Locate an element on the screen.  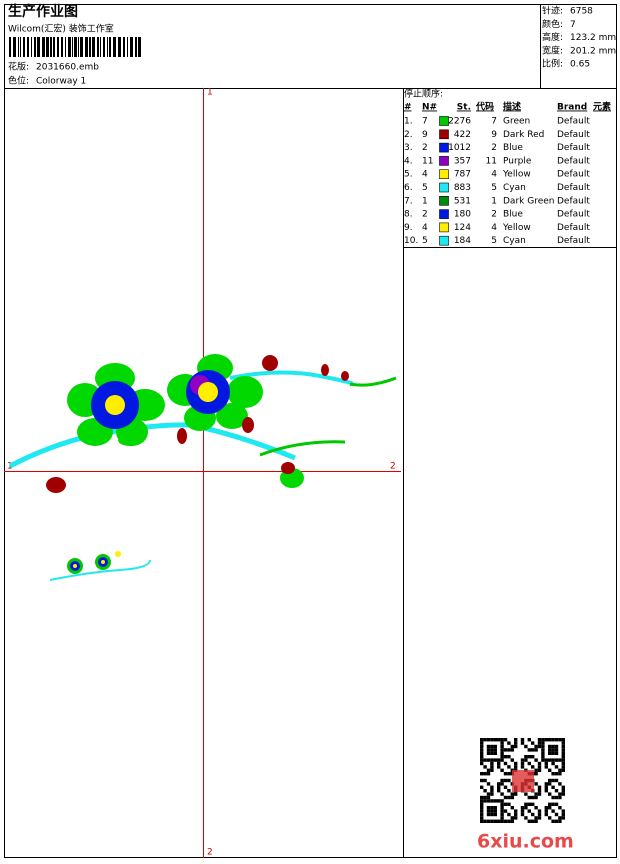
stat-label: 针迹: is located at coordinates (552, 11).